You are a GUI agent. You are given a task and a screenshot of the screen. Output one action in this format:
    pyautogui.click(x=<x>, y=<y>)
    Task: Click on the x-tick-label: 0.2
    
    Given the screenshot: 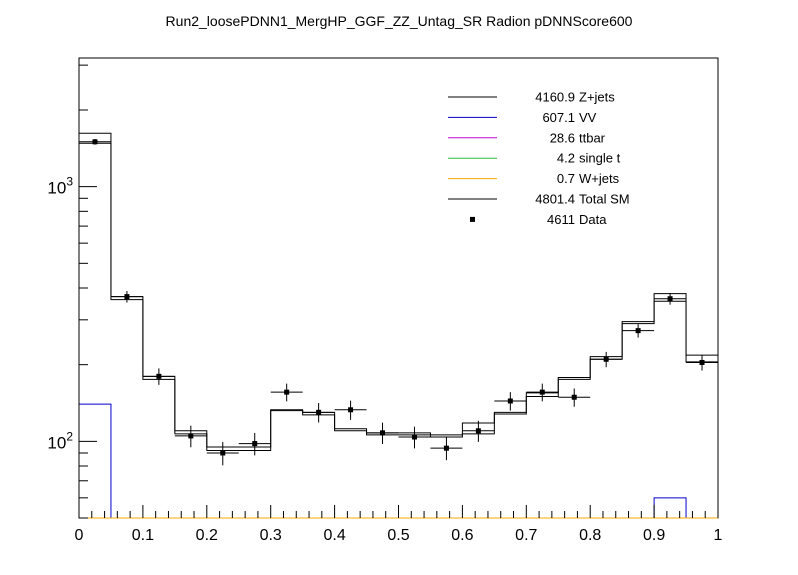 What is the action you would take?
    pyautogui.click(x=207, y=535)
    